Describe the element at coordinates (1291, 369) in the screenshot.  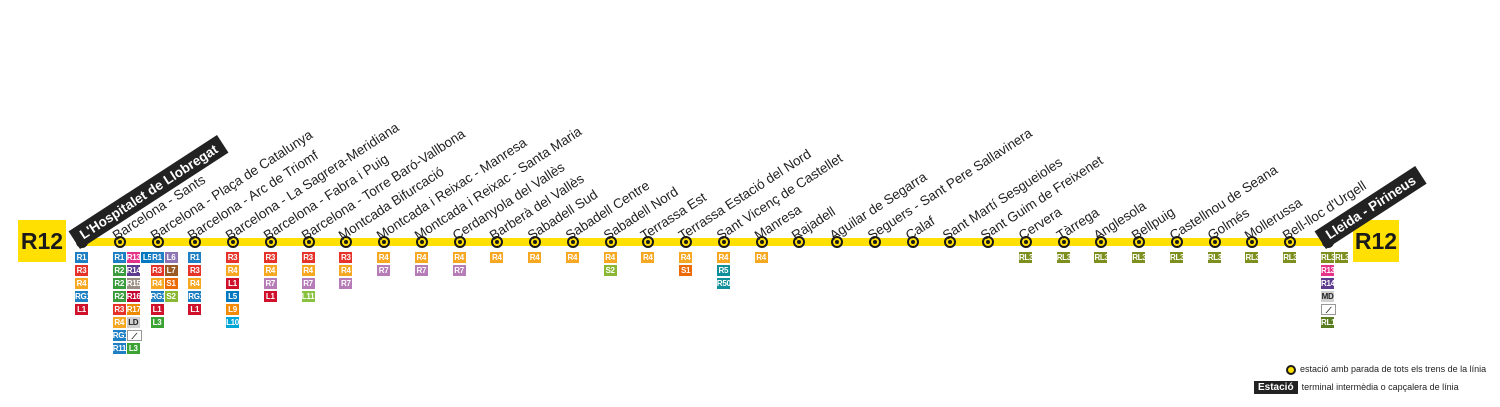
I see `stop-icon` at that location.